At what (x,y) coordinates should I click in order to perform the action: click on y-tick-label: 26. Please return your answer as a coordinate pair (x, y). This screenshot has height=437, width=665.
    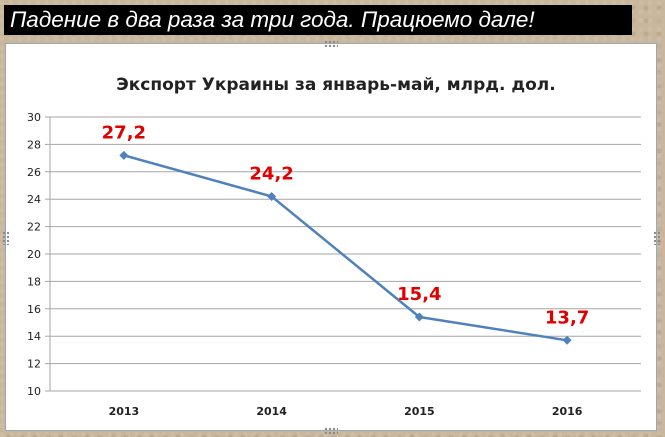
    Looking at the image, I should click on (34, 172).